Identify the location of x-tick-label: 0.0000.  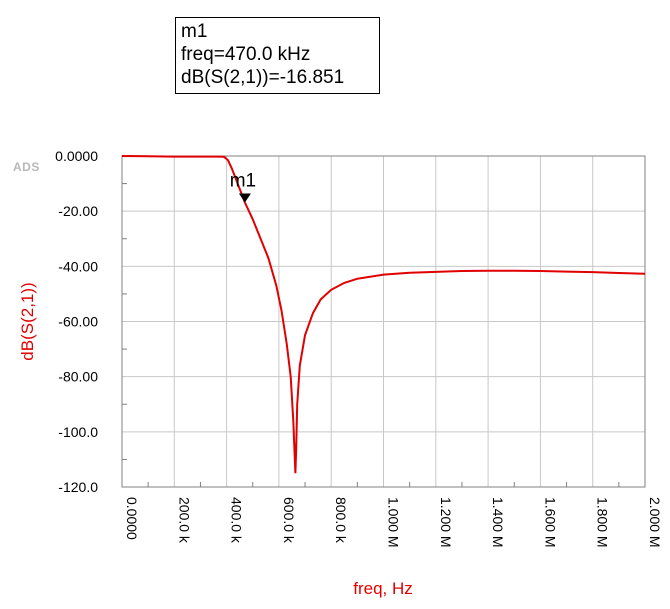
(132, 518).